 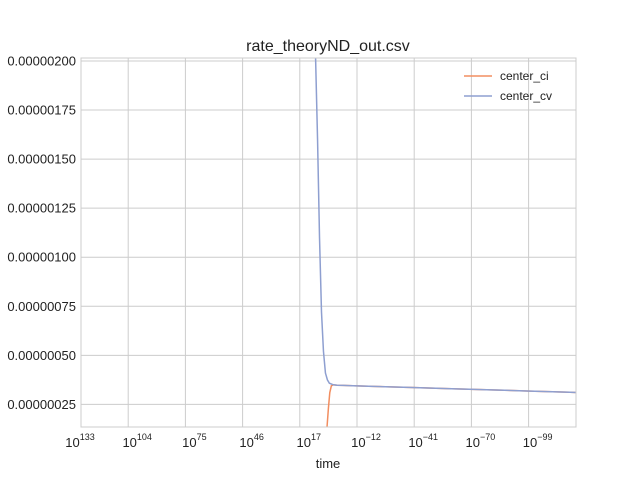 I want to click on y-tick-label: 0.00000075, so click(x=41, y=306).